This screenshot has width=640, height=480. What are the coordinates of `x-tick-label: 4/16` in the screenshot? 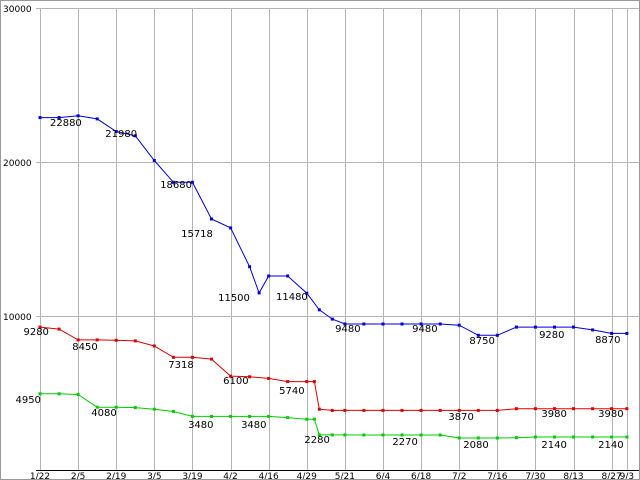 It's located at (269, 476).